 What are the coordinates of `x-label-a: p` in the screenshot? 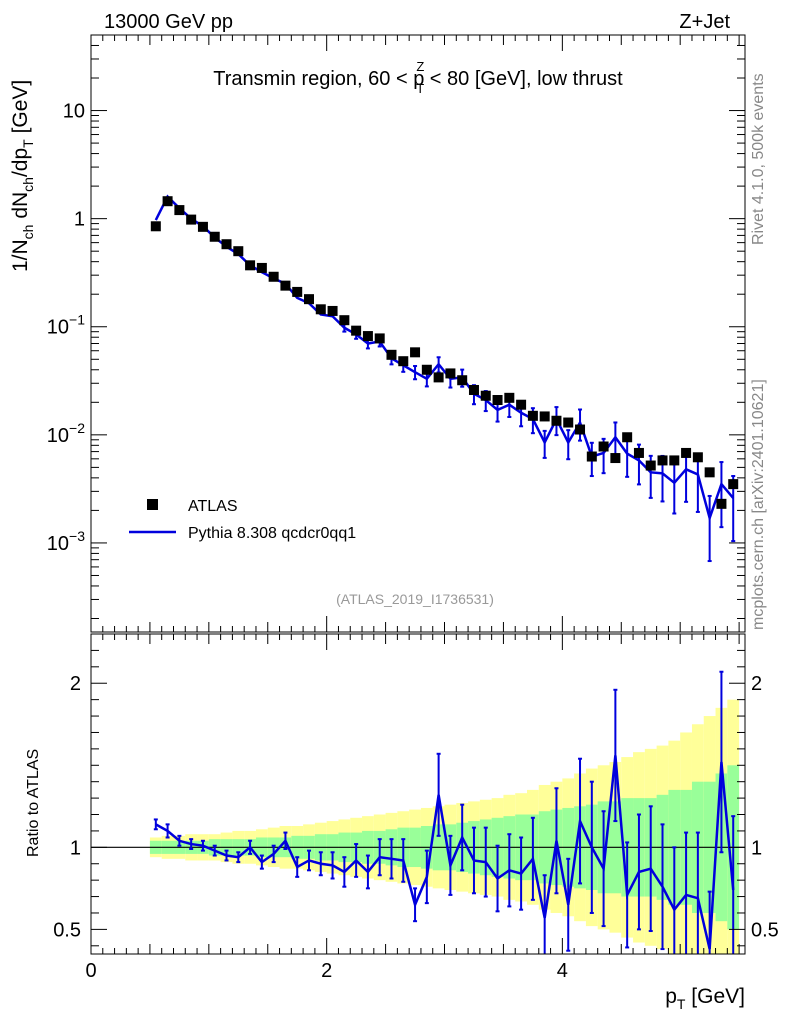 It's located at (671, 996).